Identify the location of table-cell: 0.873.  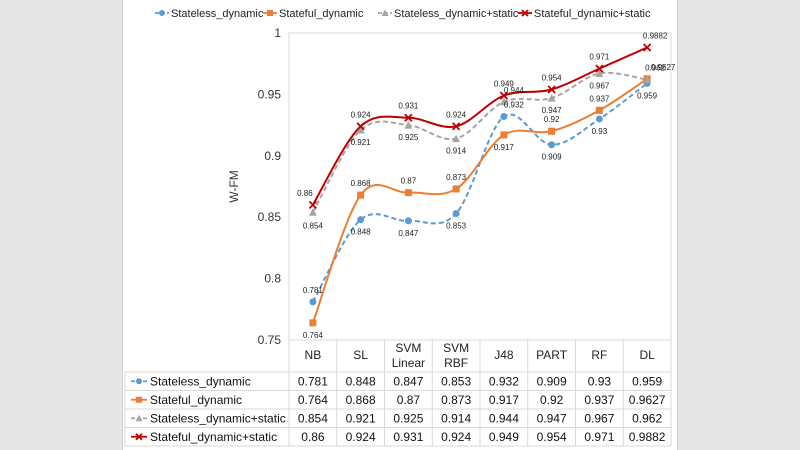
(456, 400).